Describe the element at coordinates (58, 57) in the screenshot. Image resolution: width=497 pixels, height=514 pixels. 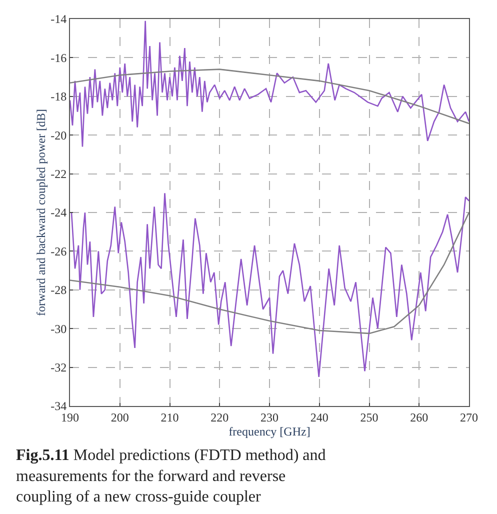
I see `y-tick-label: -16` at that location.